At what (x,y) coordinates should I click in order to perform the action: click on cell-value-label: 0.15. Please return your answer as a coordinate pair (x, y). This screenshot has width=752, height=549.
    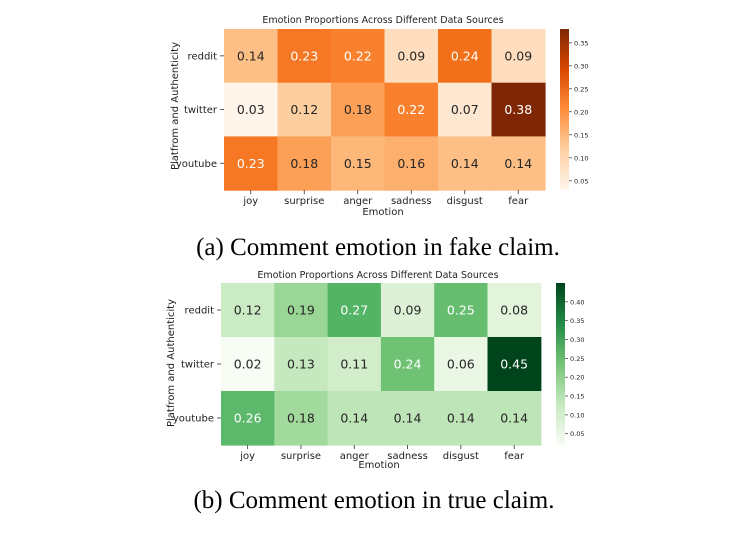
    Looking at the image, I should click on (358, 163).